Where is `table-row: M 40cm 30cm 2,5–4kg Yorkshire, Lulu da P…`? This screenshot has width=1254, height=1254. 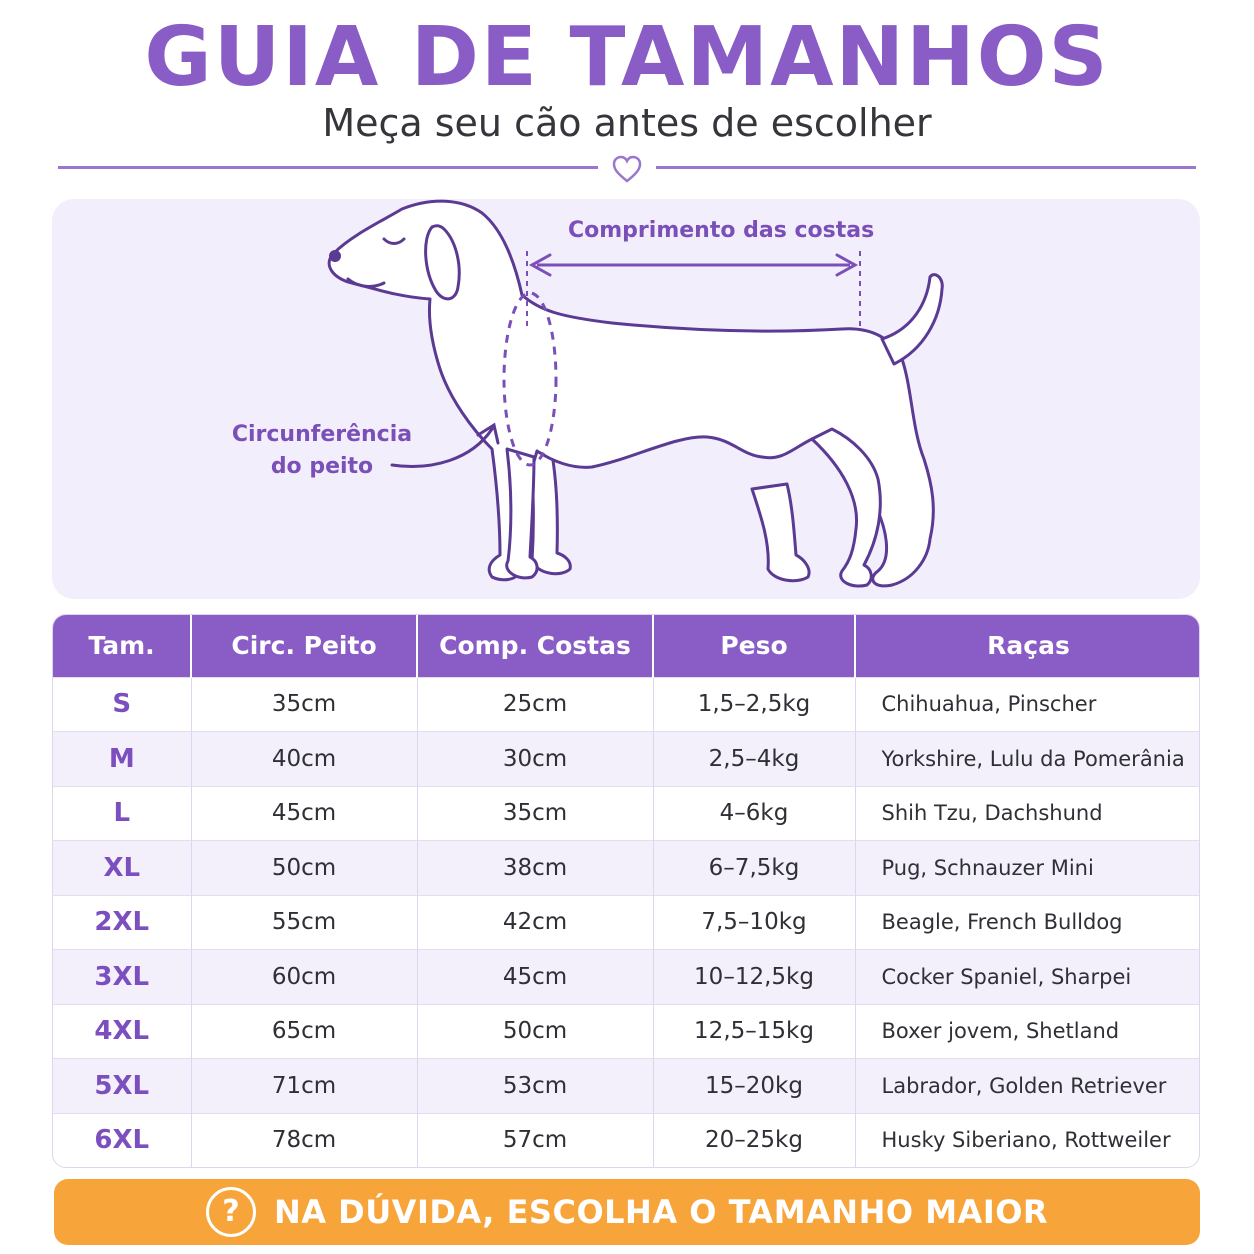
table-row: M 40cm 30cm 2,5–4kg Yorkshire, Lulu da P… is located at coordinates (626, 759).